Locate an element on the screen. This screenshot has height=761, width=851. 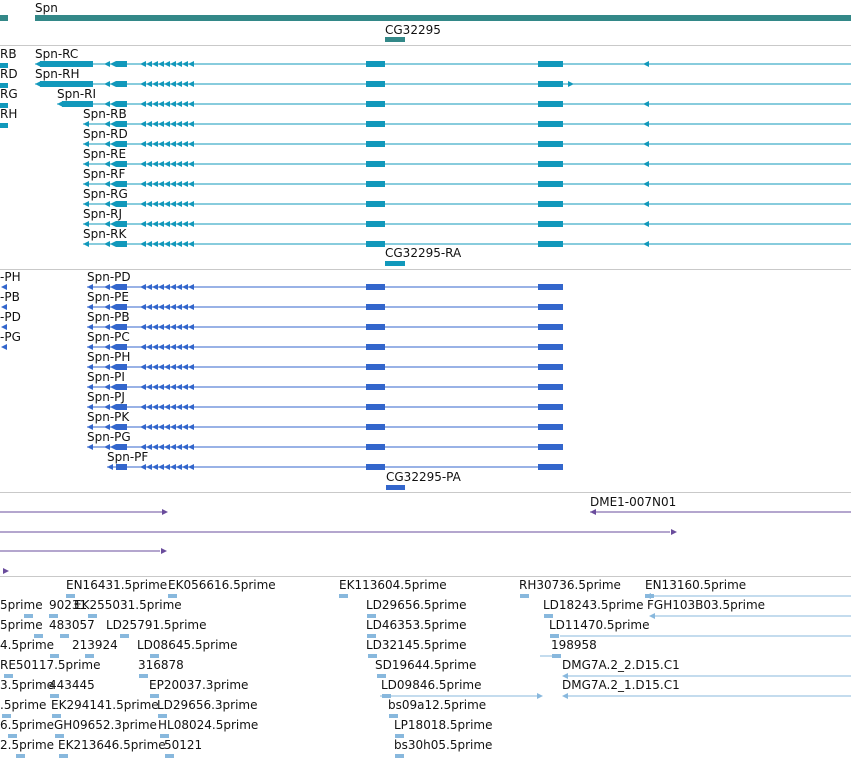
est-label: 443445 is located at coordinates (72, 685).